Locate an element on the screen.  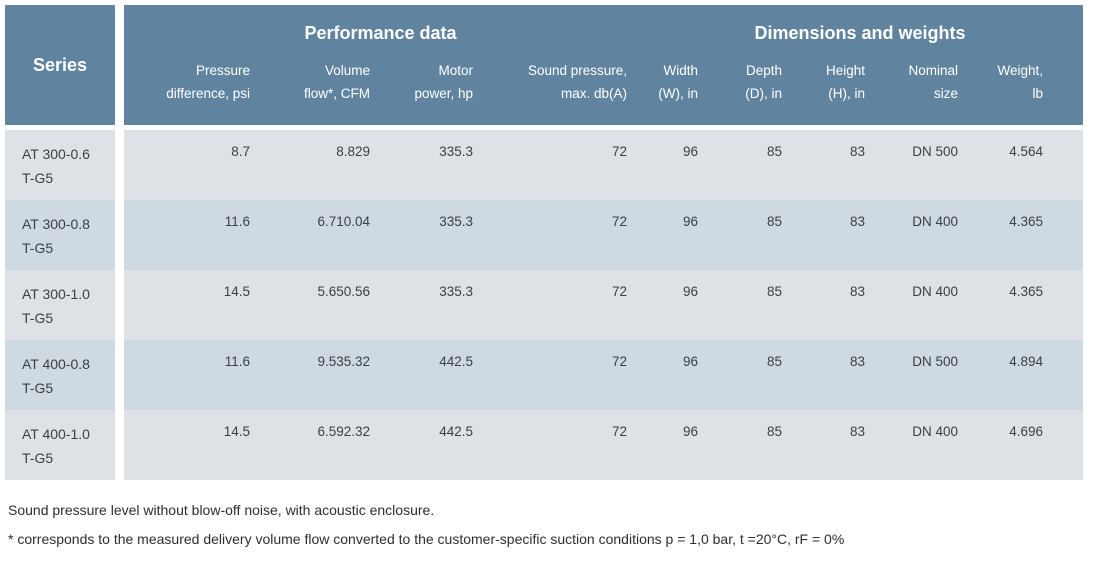
col-header-depth: Depth (D), in is located at coordinates (750, 91).